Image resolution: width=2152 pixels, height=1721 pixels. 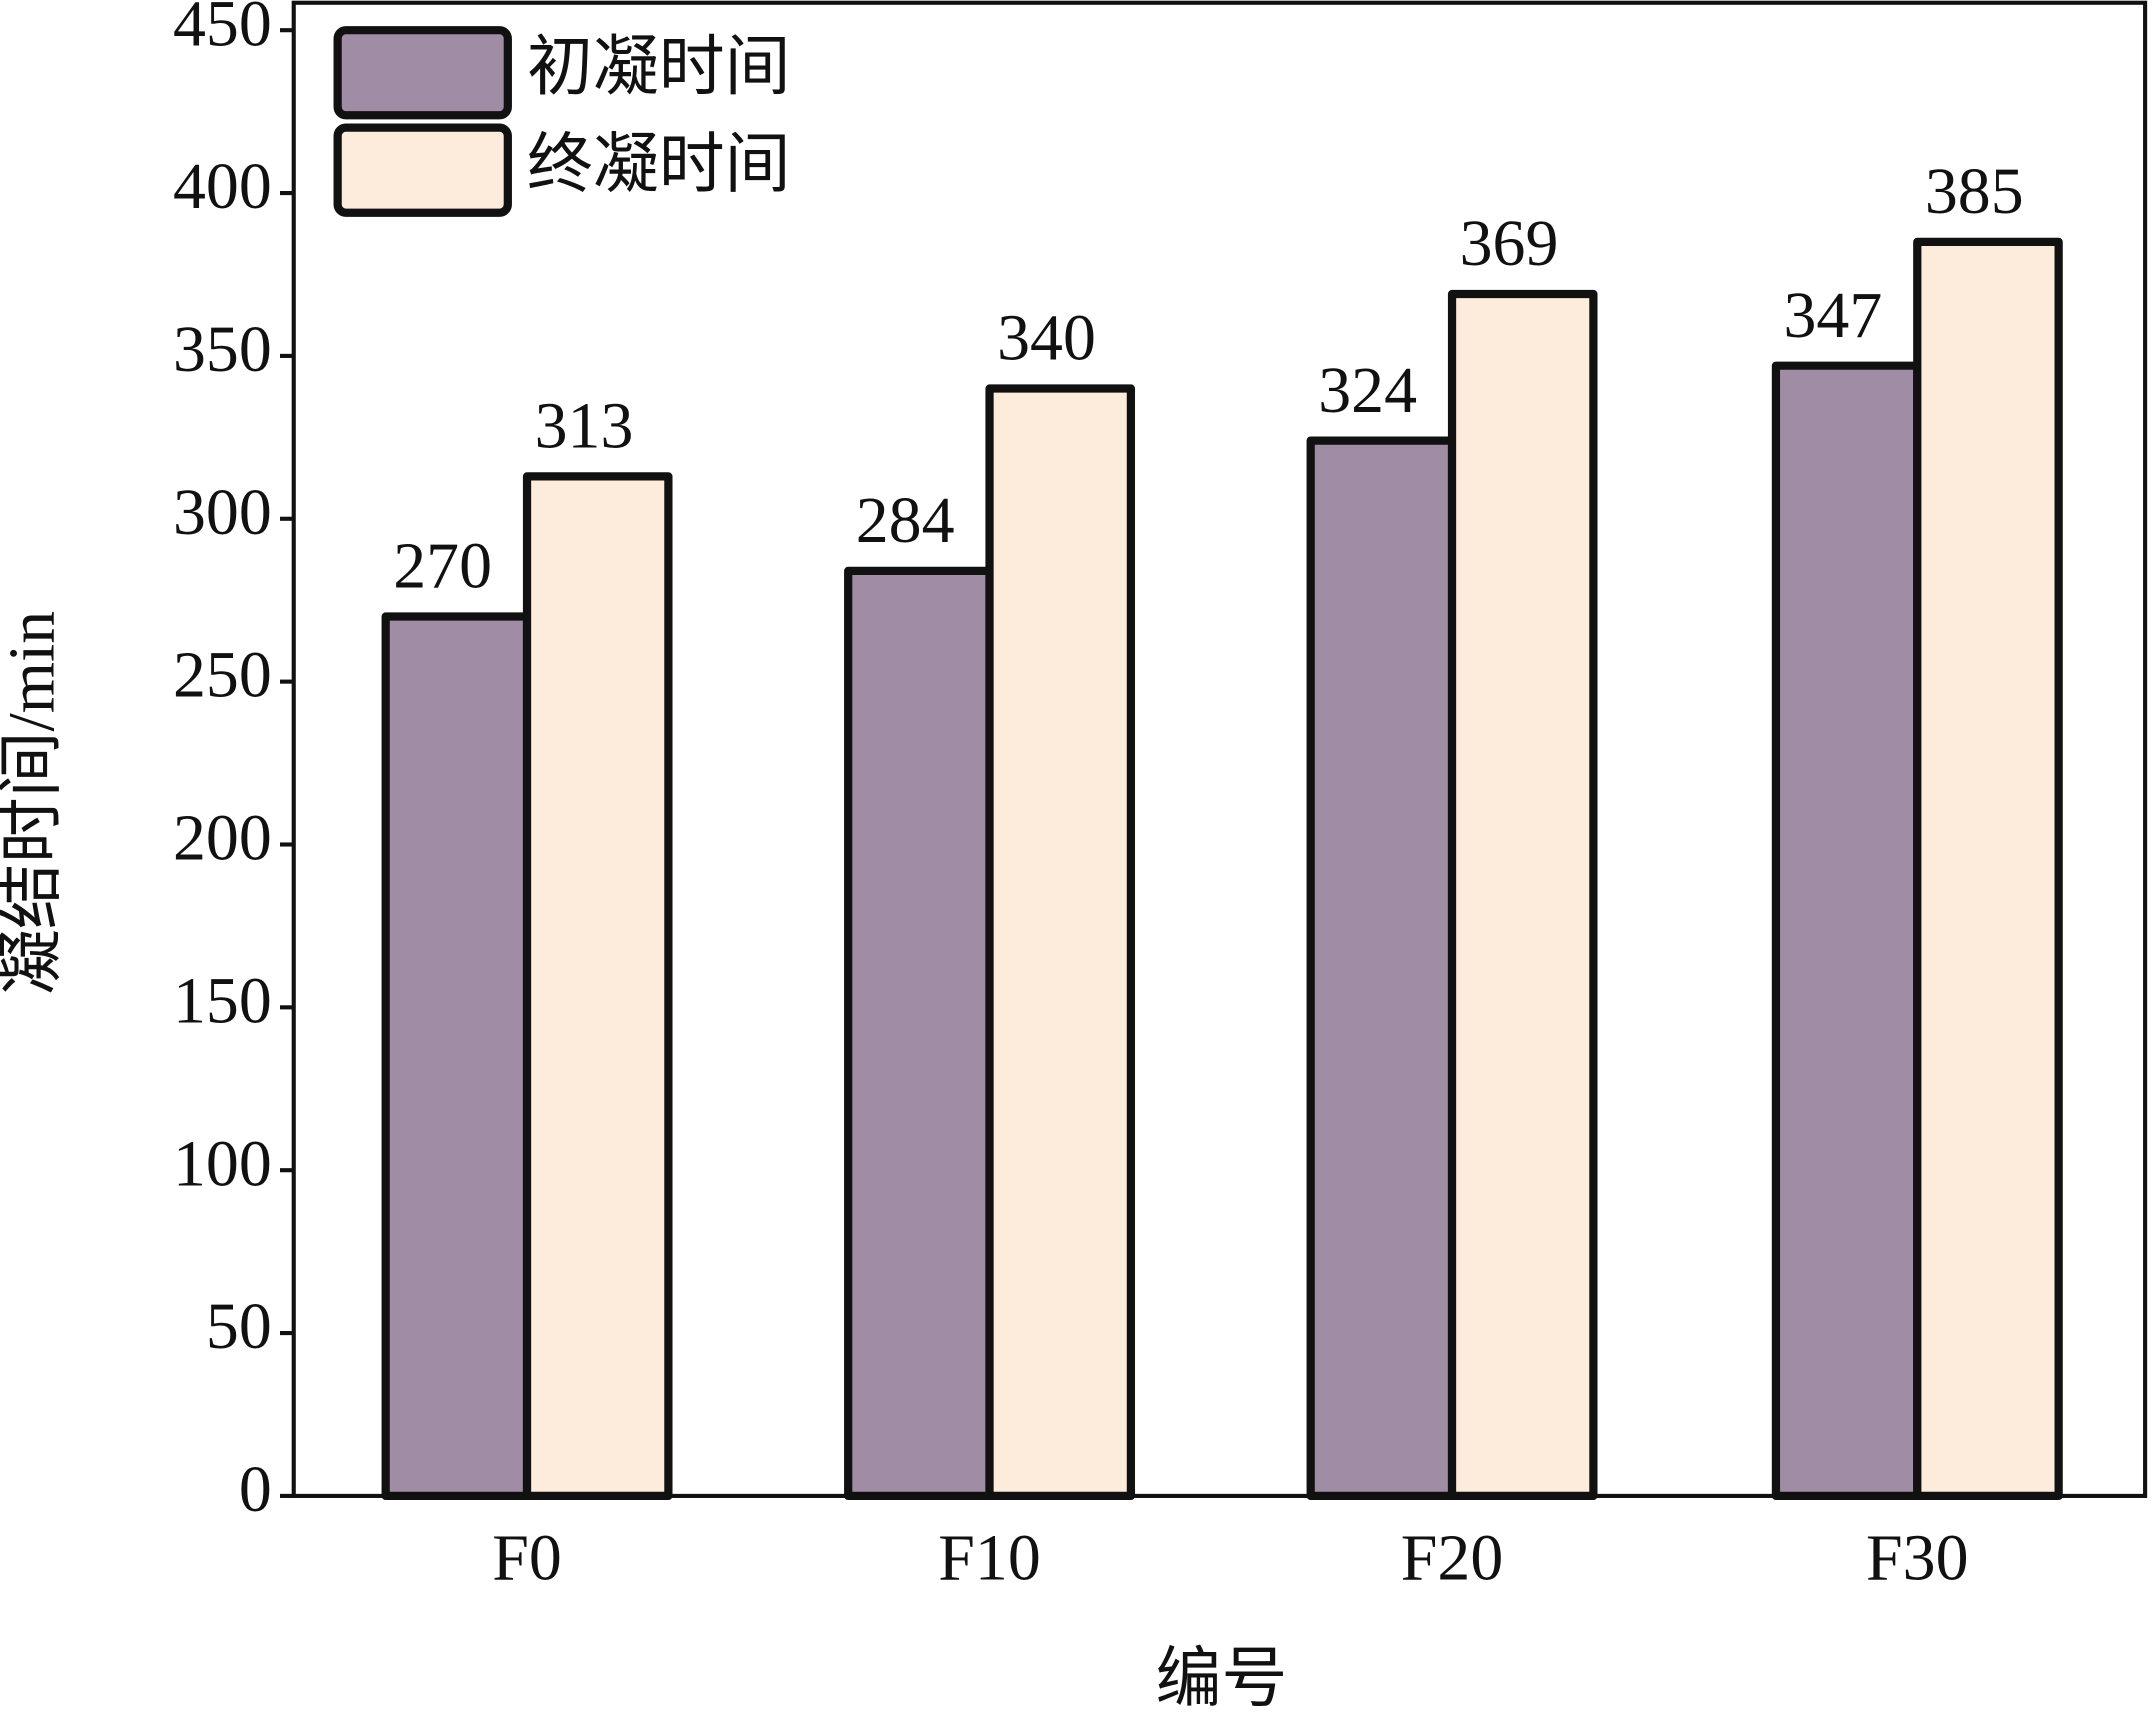 I want to click on y-axis-label: 凝结时间/min, so click(x=34, y=803).